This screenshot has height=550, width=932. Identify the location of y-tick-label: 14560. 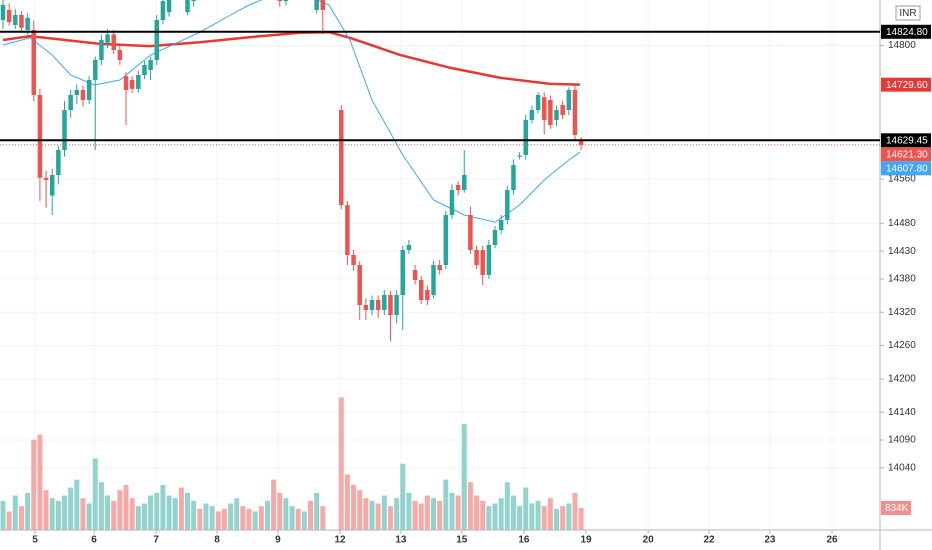
(902, 179).